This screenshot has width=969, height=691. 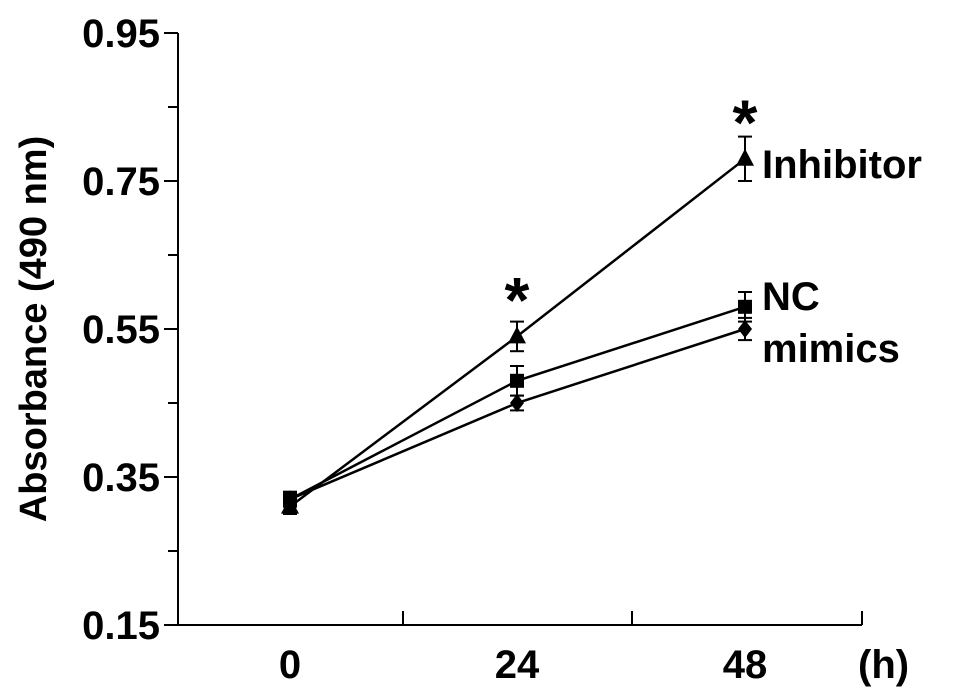 What do you see at coordinates (745, 665) in the screenshot?
I see `x-tick-label: 48` at bounding box center [745, 665].